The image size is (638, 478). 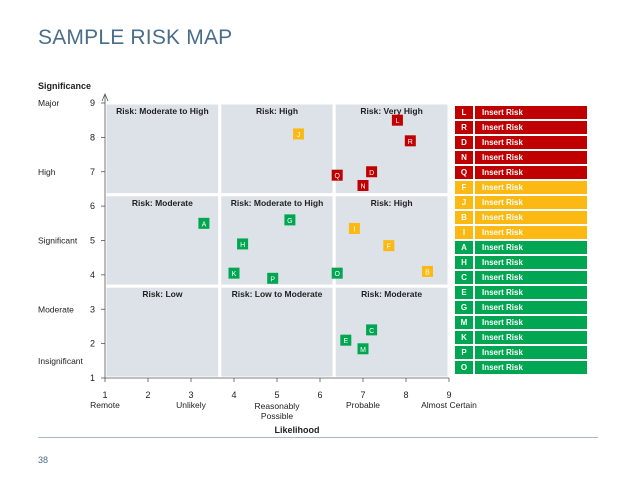 What do you see at coordinates (105, 405) in the screenshot?
I see `x-category-label: Remote` at bounding box center [105, 405].